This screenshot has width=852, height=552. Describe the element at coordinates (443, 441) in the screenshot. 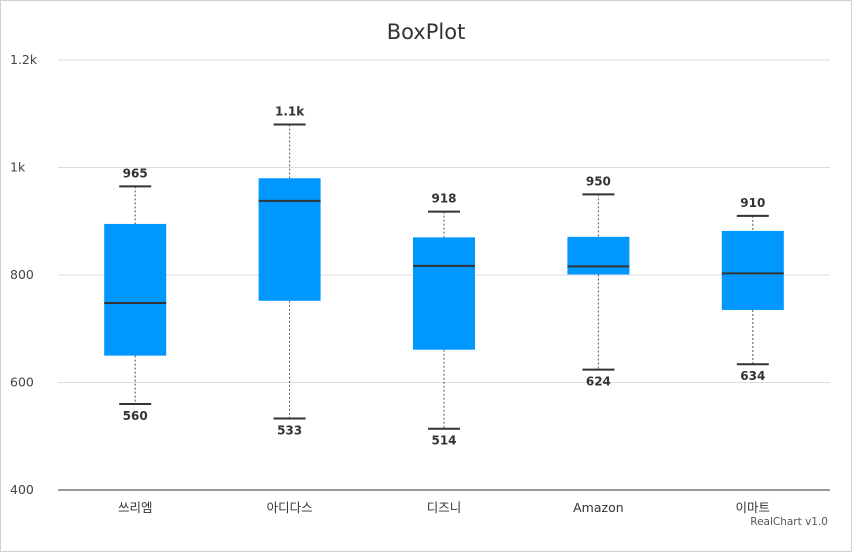

I see `min-label: 514` at that location.